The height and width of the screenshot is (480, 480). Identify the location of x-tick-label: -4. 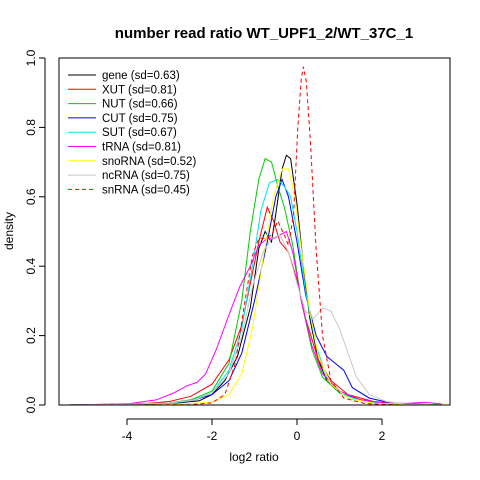
(127, 436).